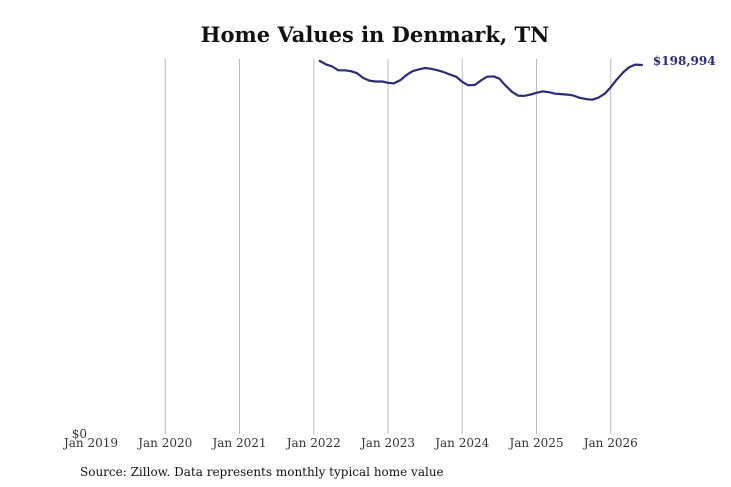 The image size is (731, 487). I want to click on x-tick-label: Jan 2019, so click(90, 443).